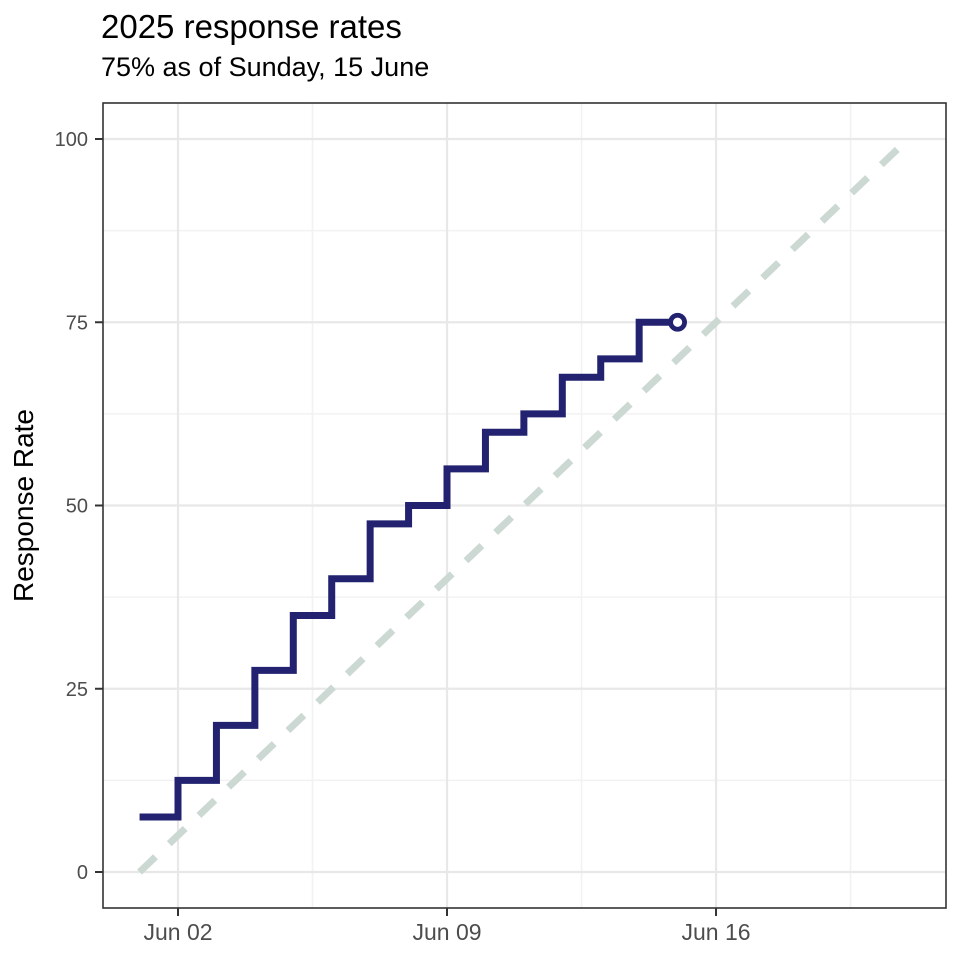 This screenshot has height=960, width=960. Describe the element at coordinates (715, 932) in the screenshot. I see `x-axis-tick-label: Jun 16` at that location.